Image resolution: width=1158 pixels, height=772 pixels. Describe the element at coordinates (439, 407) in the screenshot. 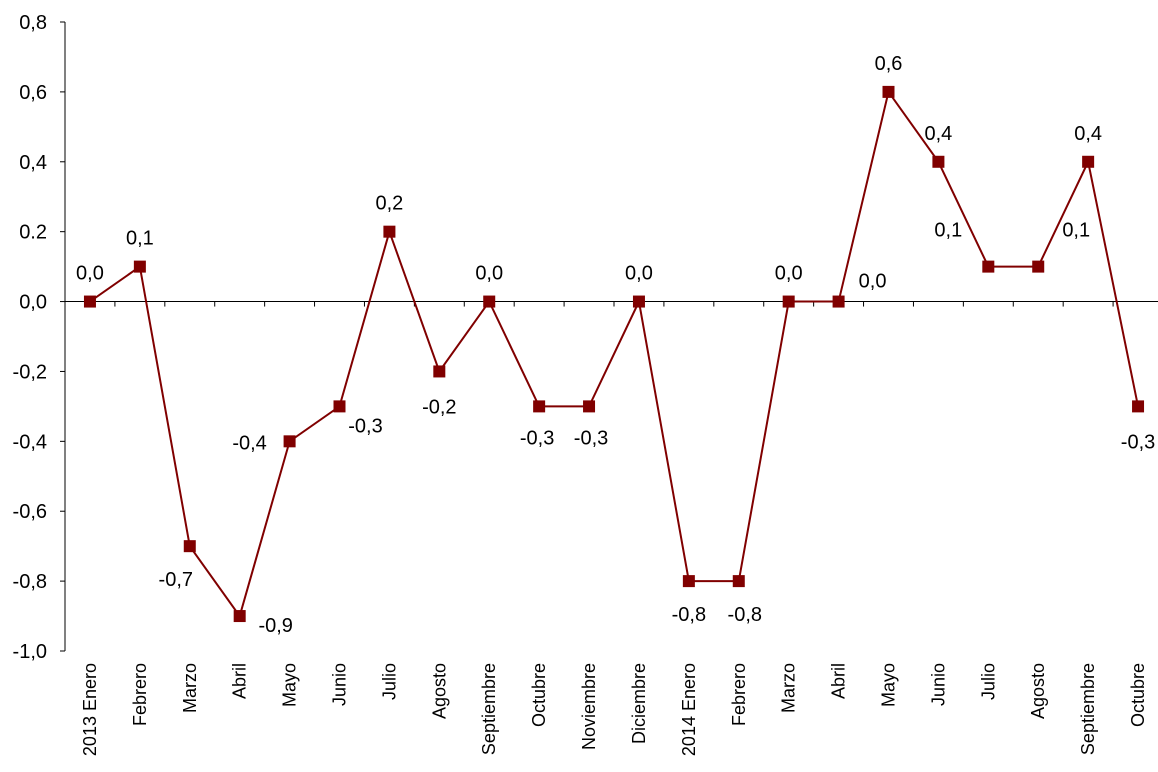

I see `data-label: -0,2` at that location.